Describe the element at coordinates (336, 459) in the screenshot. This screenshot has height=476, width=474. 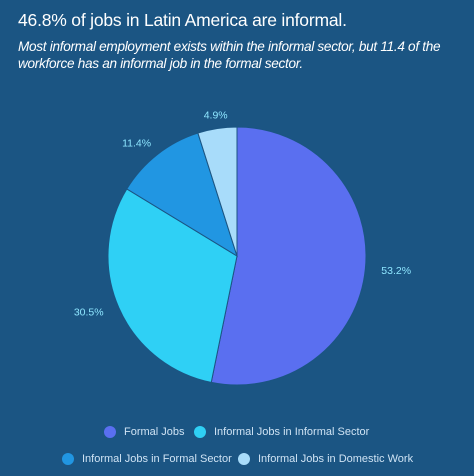
I see `legend-label: Informal Jobs in Domestic Work` at that location.